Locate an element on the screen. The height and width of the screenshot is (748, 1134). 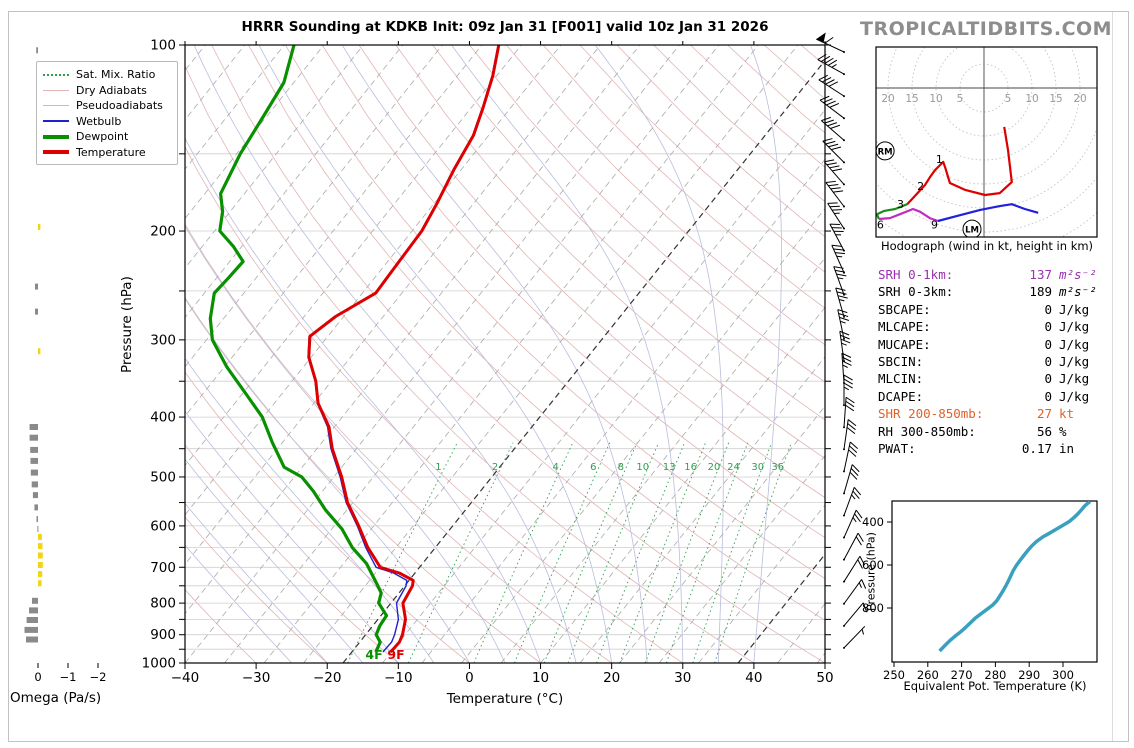
stat-sval: 137 is located at coordinates (1040, 274).